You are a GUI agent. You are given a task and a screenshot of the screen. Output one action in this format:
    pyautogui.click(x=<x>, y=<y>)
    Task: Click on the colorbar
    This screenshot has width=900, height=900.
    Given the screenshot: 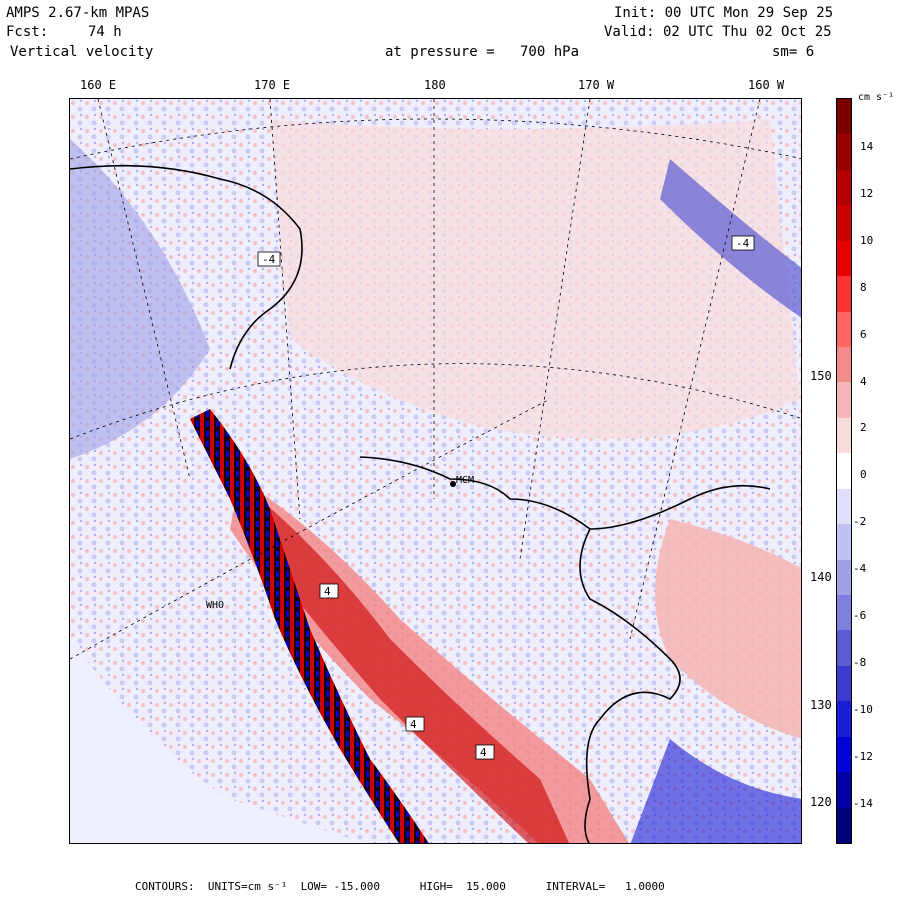 What is the action you would take?
    pyautogui.click(x=844, y=471)
    